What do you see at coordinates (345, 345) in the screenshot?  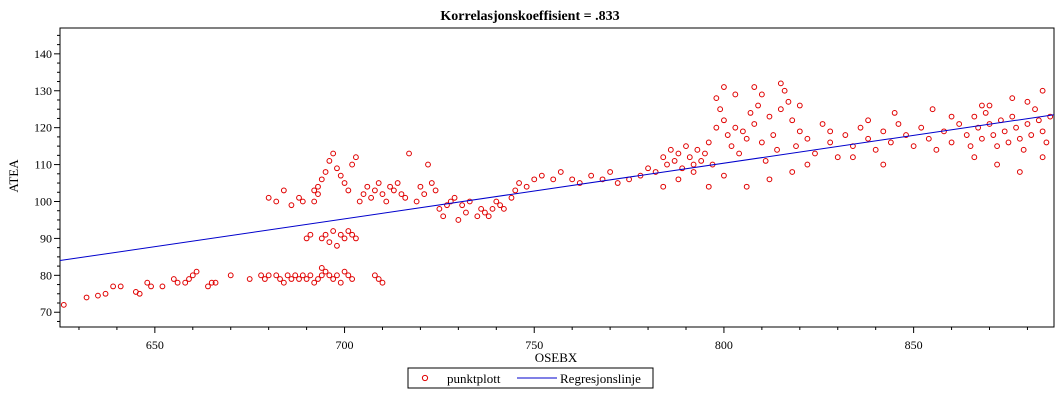 I see `x-tick-label: 700` at bounding box center [345, 345].